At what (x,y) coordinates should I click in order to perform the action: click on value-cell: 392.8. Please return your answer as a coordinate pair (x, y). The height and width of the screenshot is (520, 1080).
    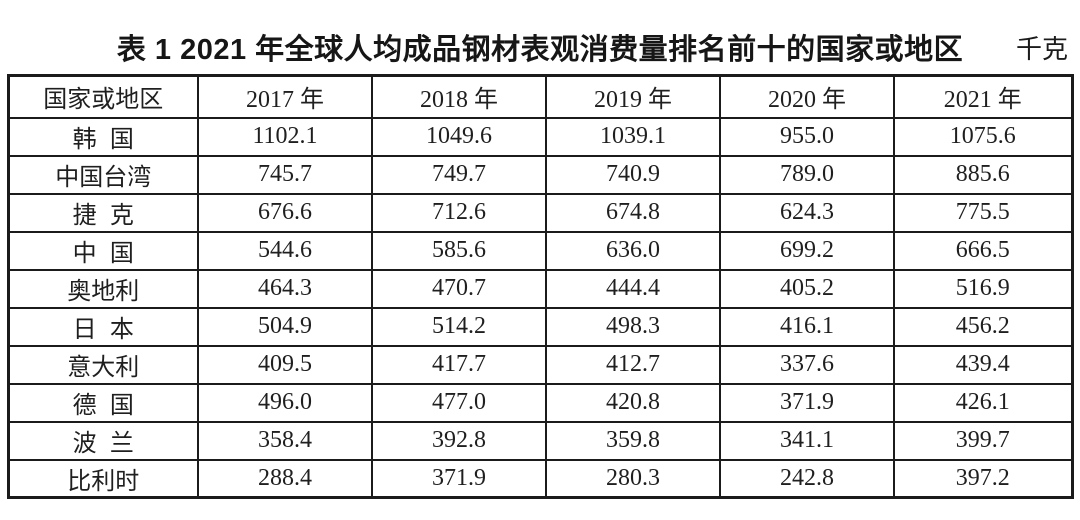
    Looking at the image, I should click on (459, 440).